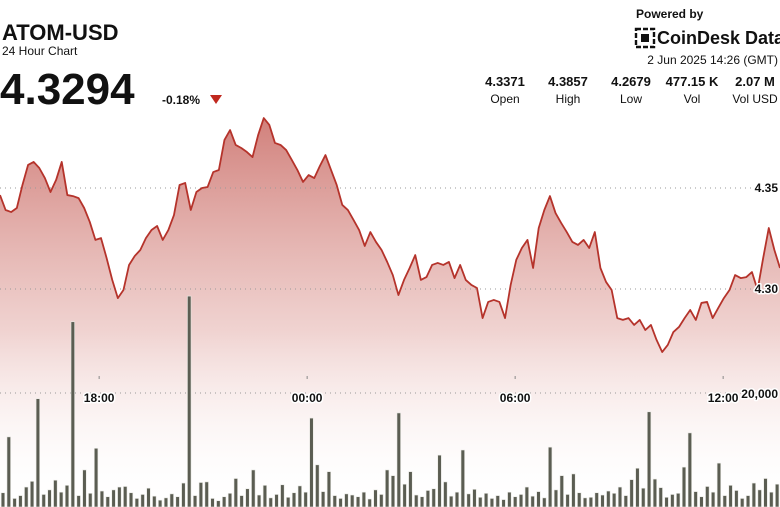  Describe the element at coordinates (755, 81) in the screenshot. I see `stat-value: 2.07 M` at that location.